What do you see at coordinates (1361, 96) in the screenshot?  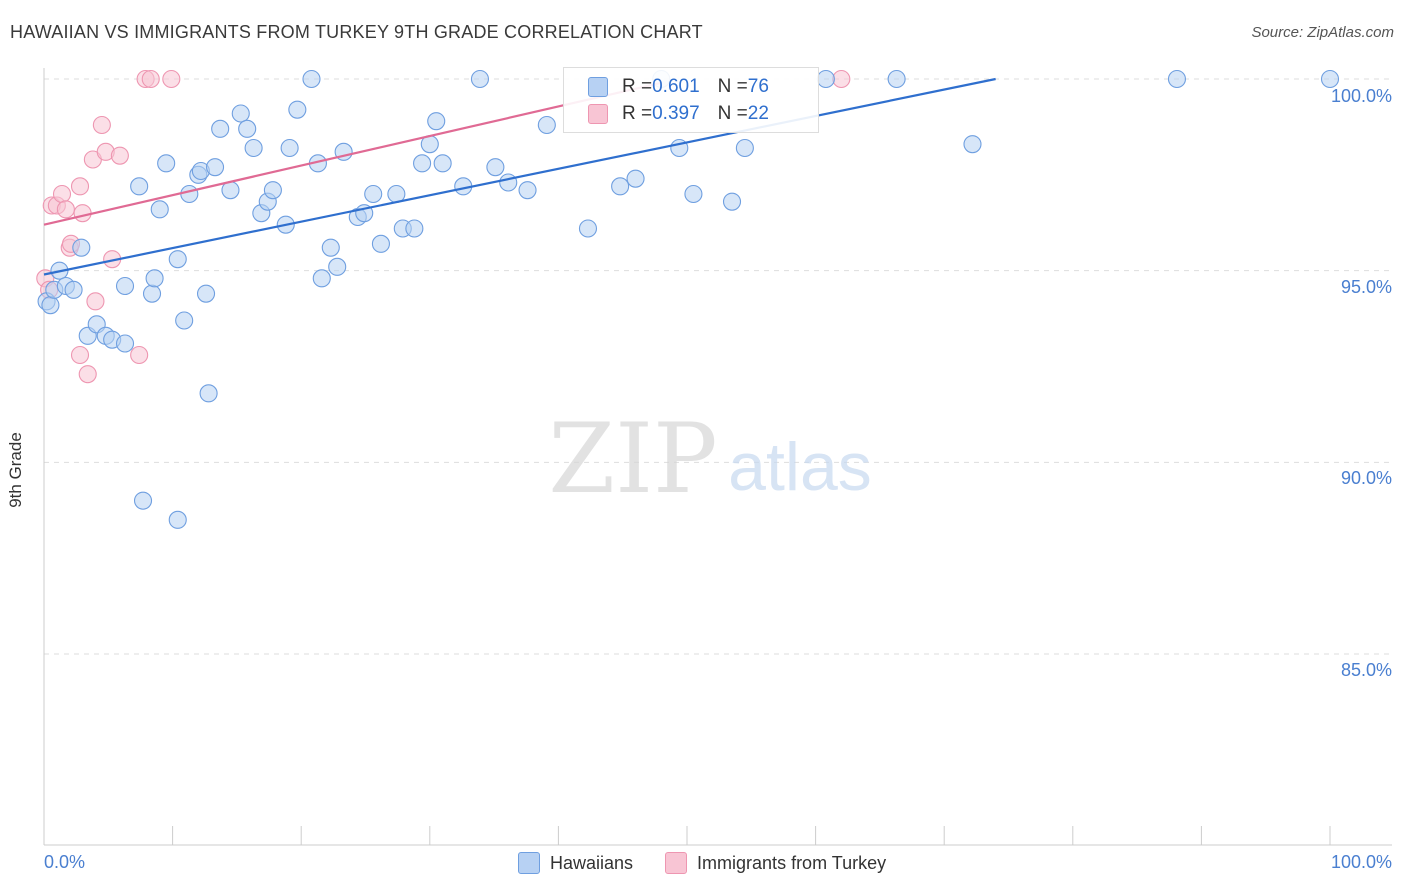 I see `y-tick-100: 100.0%` at bounding box center [1361, 96].